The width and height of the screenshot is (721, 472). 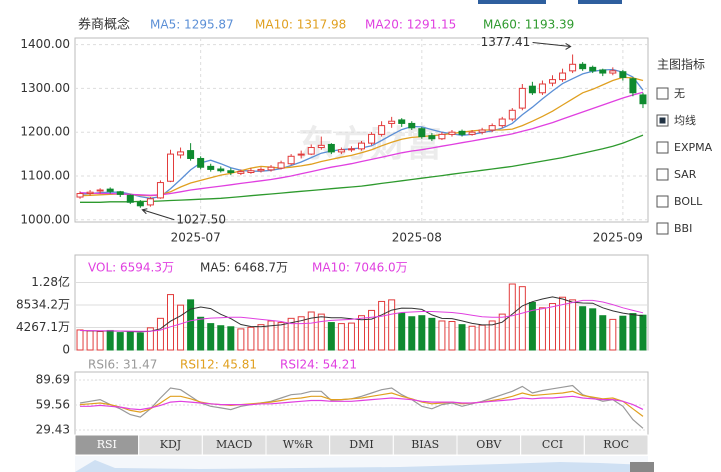 I want to click on indicator-tab-label: BIAS, so click(x=425, y=444).